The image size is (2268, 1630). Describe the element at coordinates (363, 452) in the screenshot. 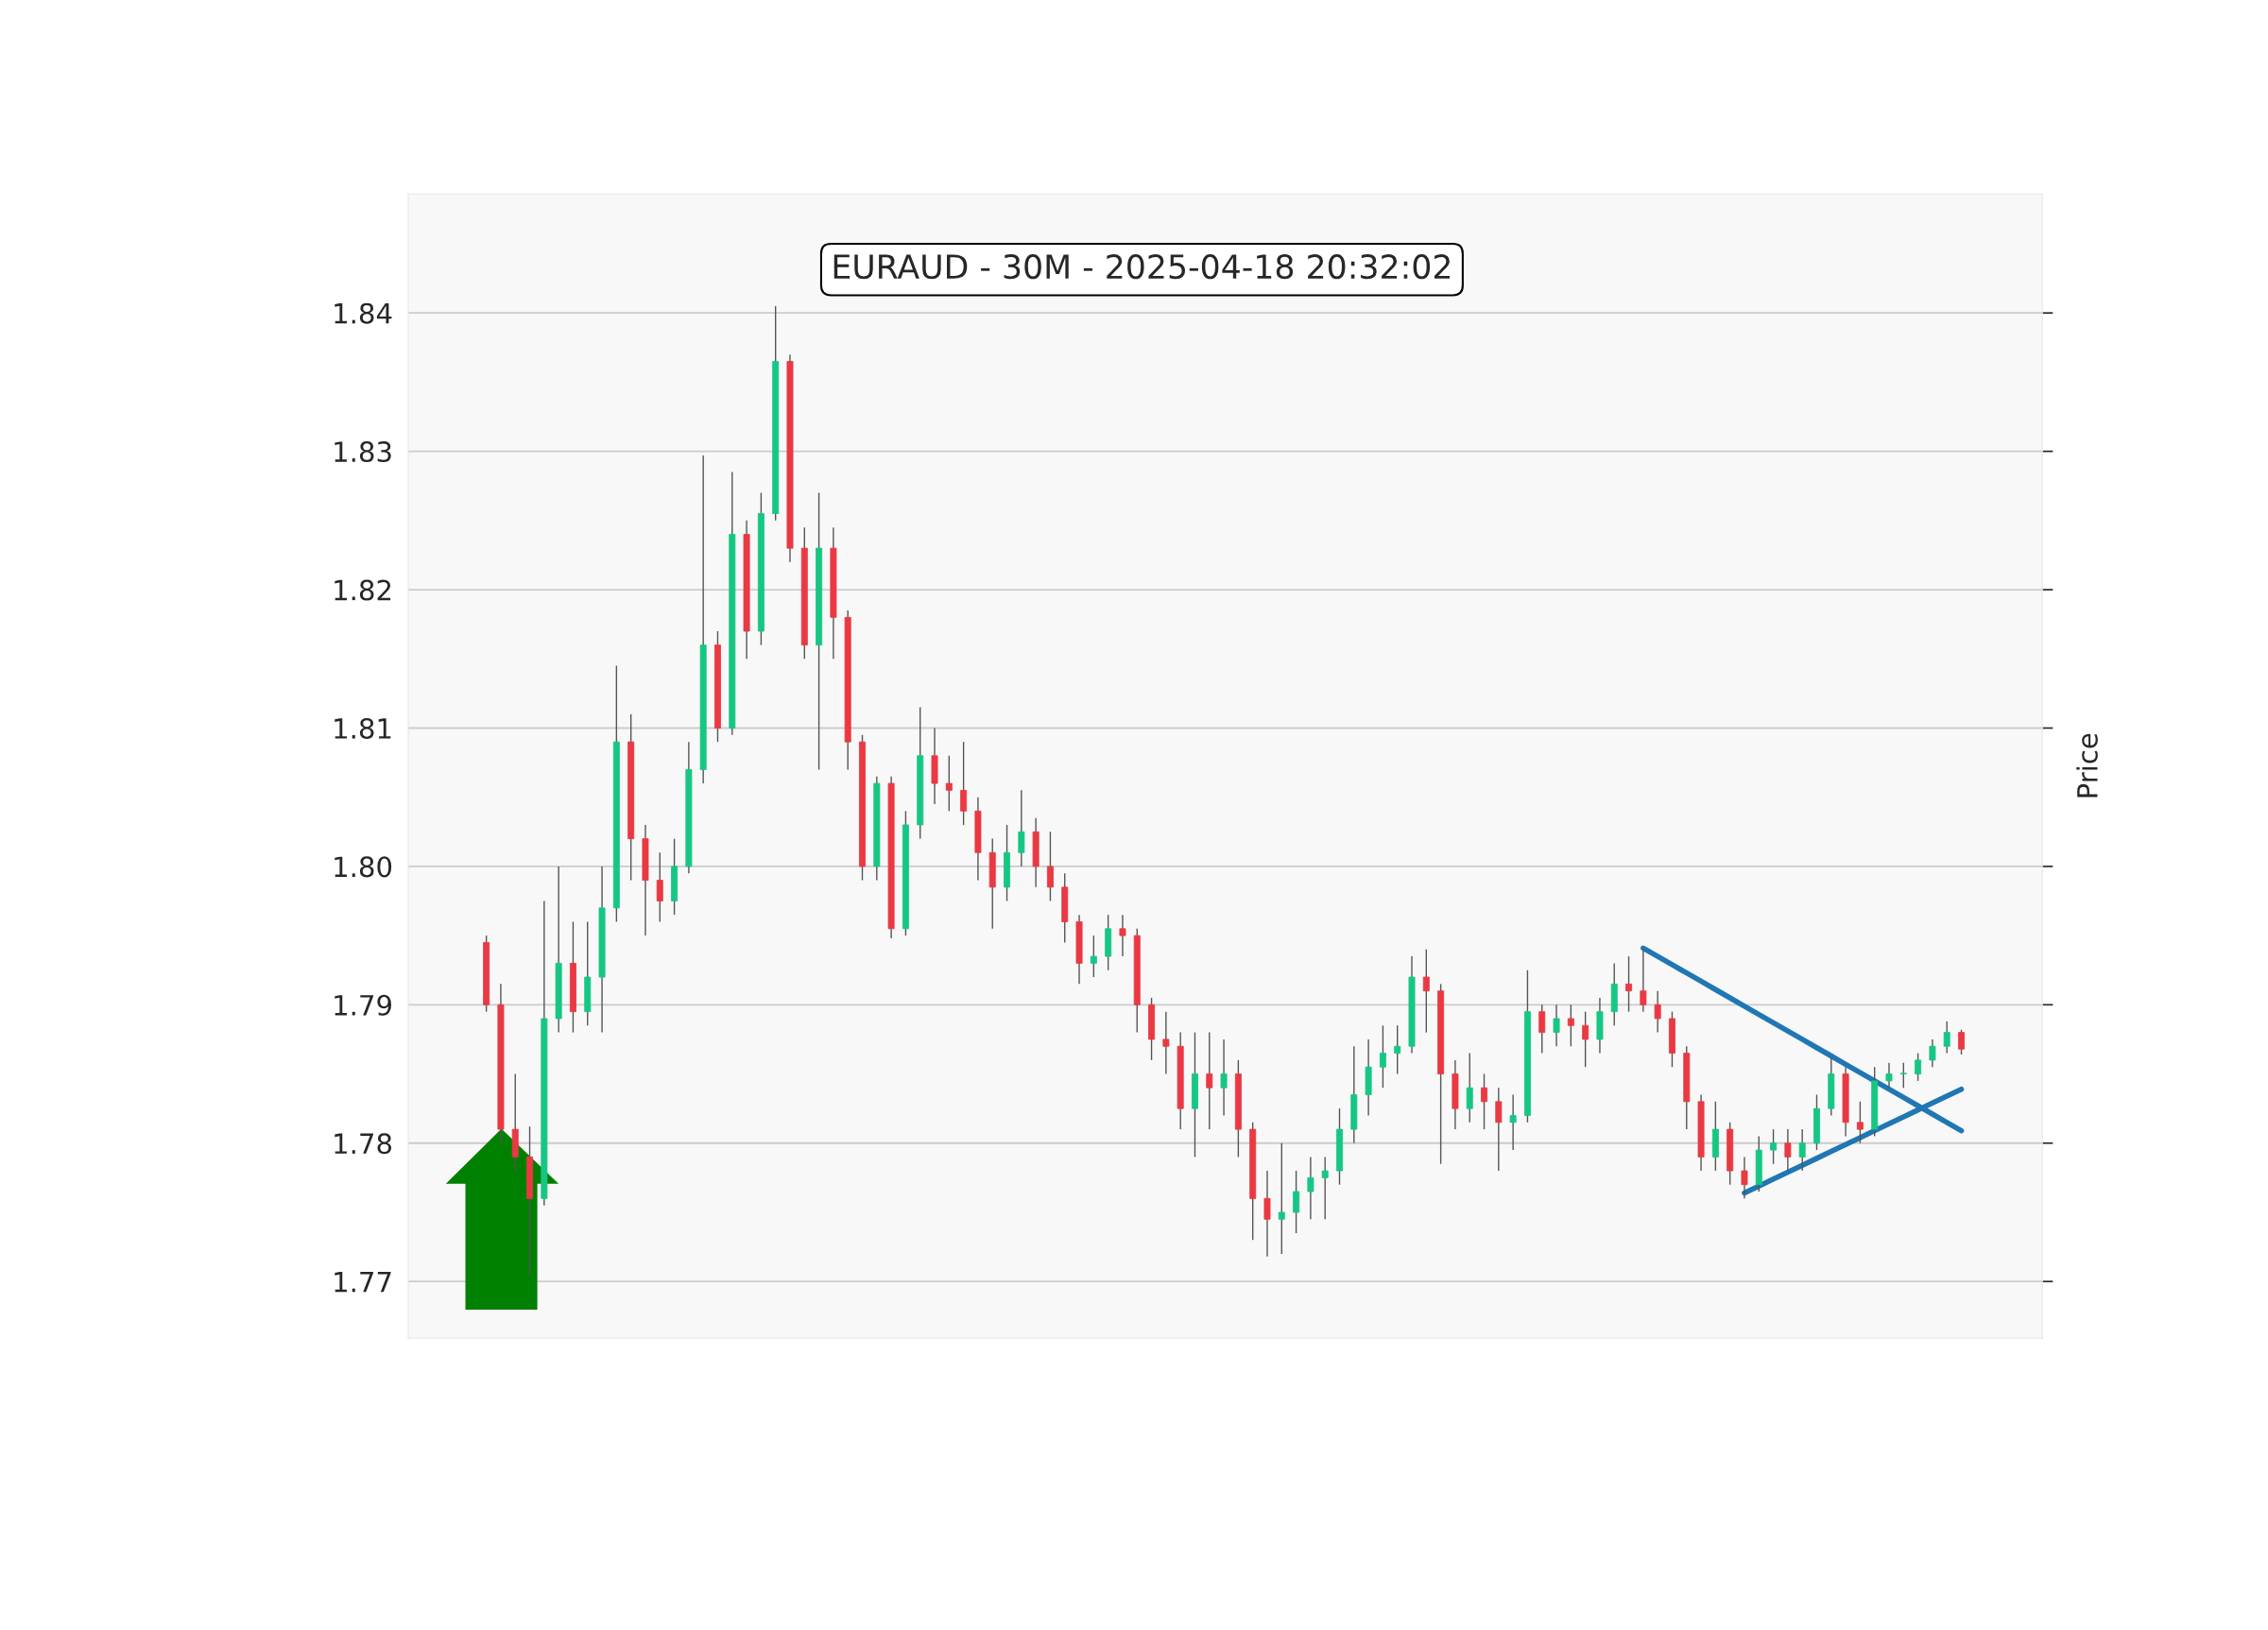

I see `y-tick-label: 1.83` at that location.